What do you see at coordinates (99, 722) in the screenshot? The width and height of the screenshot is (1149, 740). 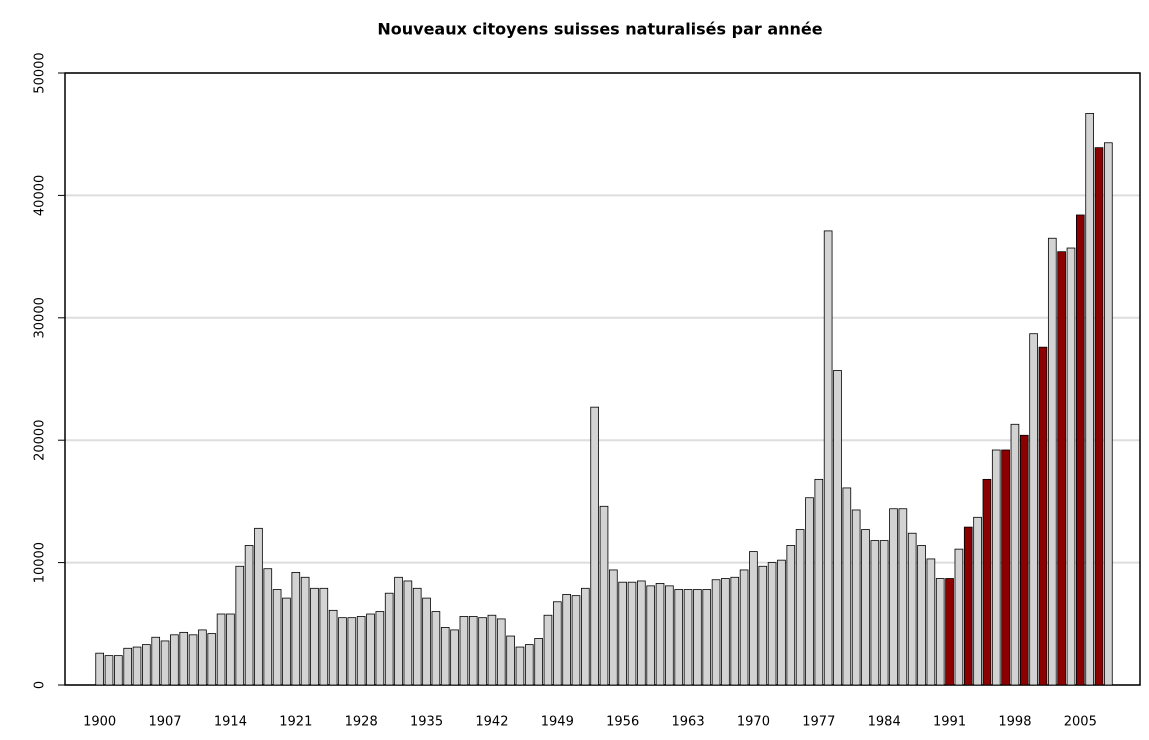 I see `x-tick-label: 1900` at bounding box center [99, 722].